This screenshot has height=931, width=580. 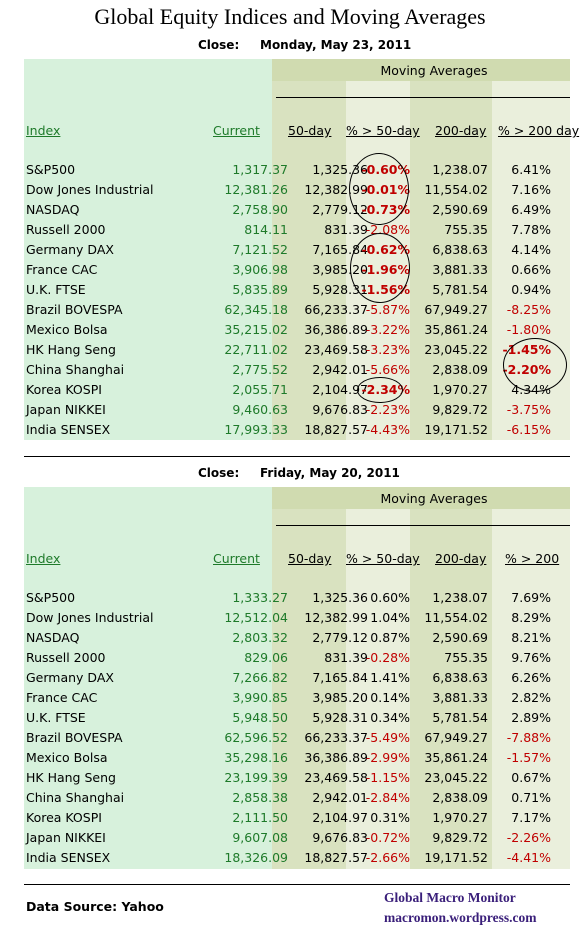 What do you see at coordinates (528, 837) in the screenshot?
I see `pct-above-200-day: -2.26%` at bounding box center [528, 837].